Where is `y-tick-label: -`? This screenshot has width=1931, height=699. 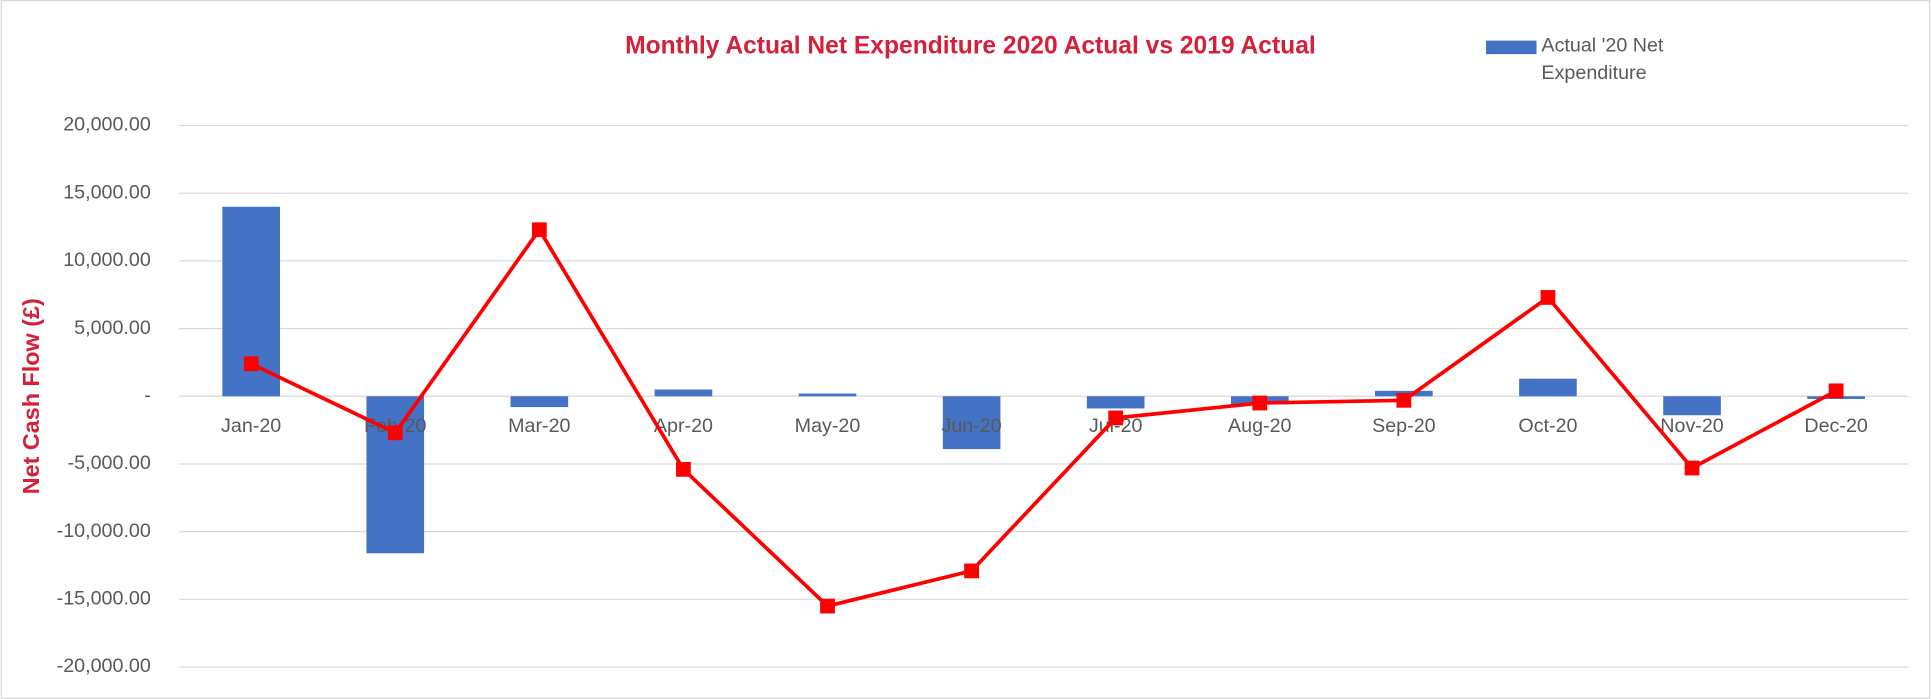 y-tick-label: - is located at coordinates (147, 395).